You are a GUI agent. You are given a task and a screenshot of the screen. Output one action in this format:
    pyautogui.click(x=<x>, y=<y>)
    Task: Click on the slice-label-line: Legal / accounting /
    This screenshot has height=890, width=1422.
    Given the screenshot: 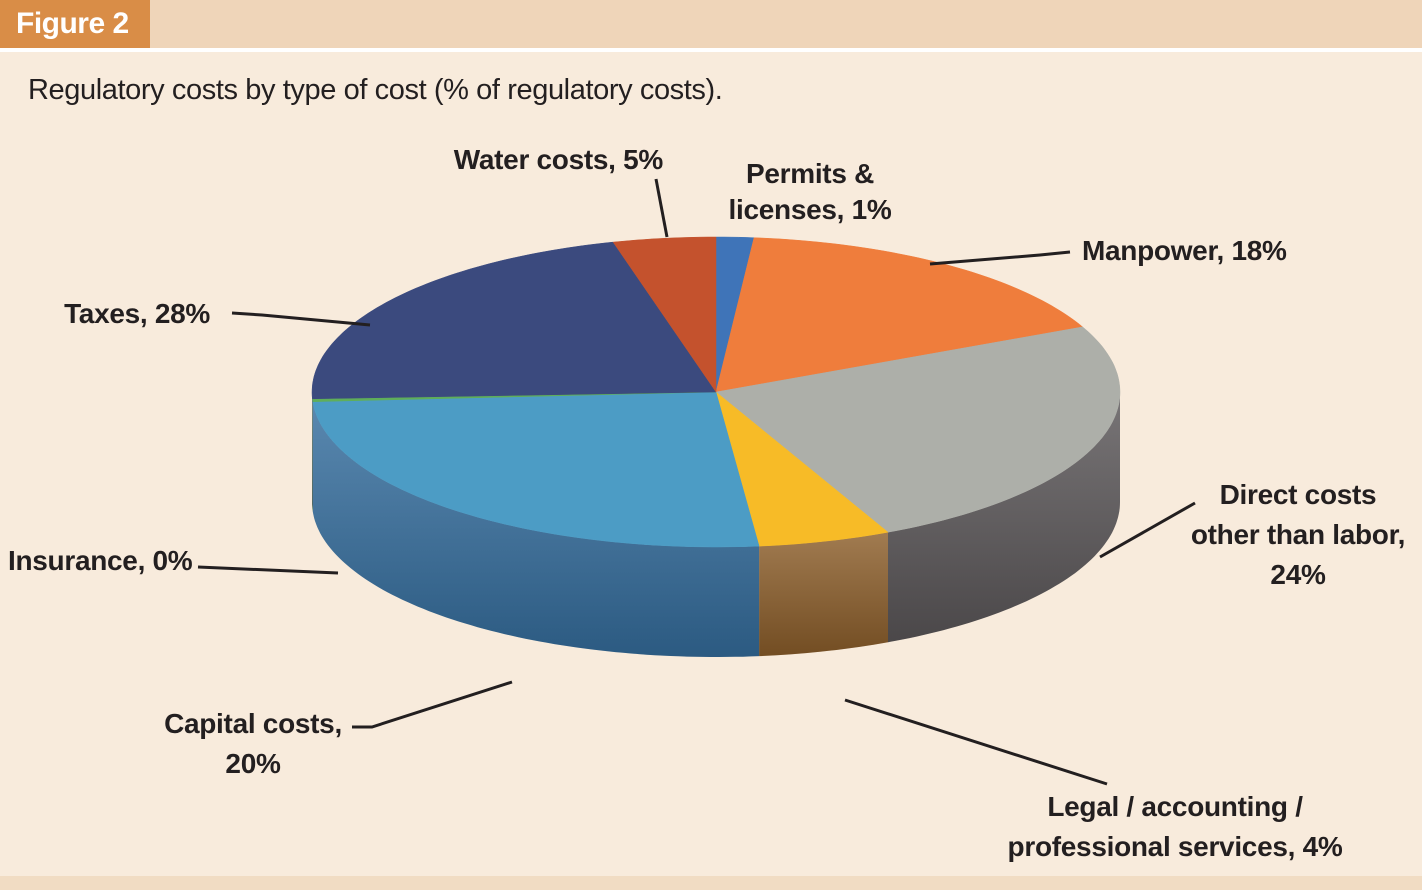 What is the action you would take?
    pyautogui.click(x=1175, y=806)
    